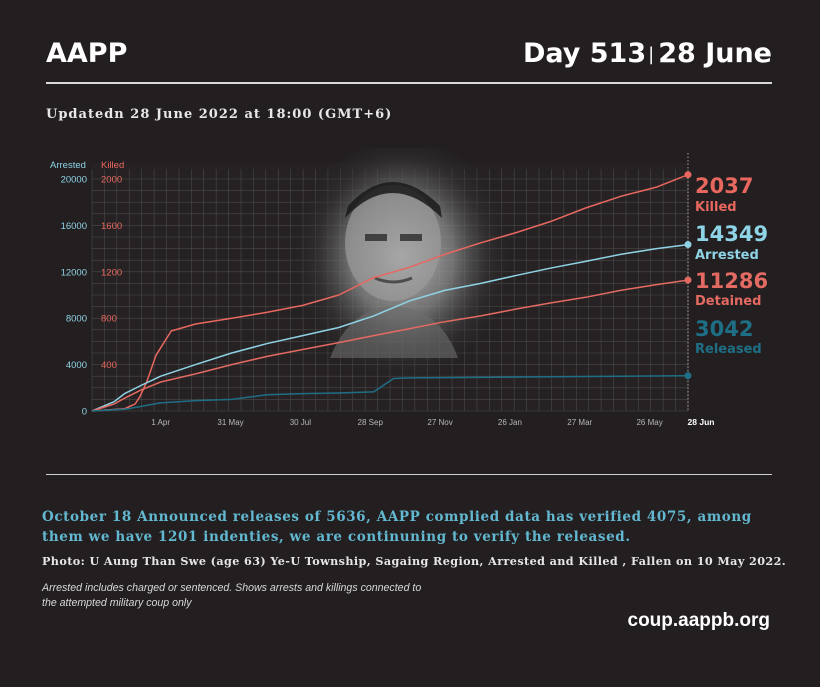 This screenshot has width=820, height=687. I want to click on left-axis-tick-label: 12000, so click(74, 272).